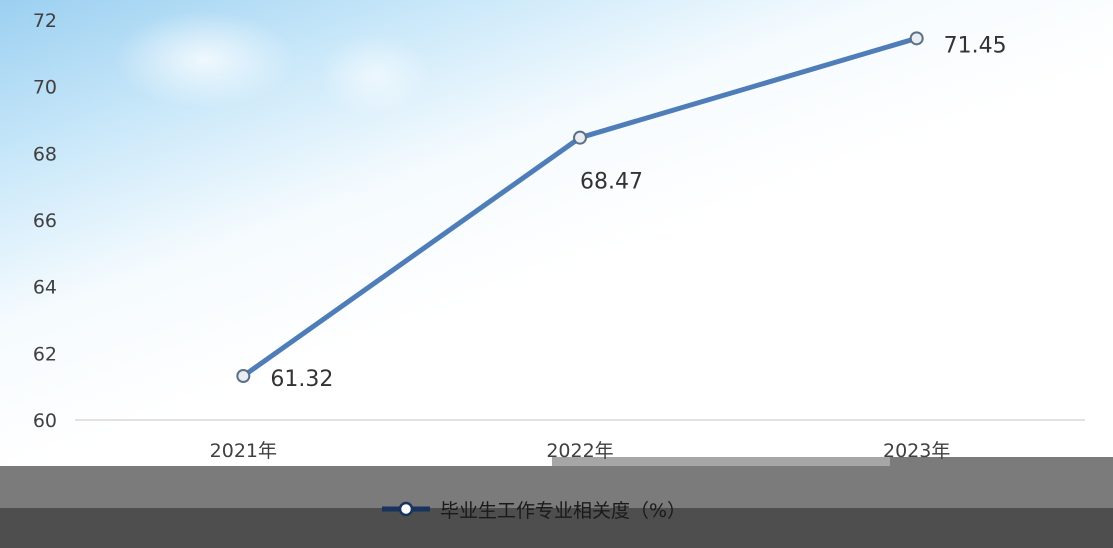 The image size is (1113, 548). Describe the element at coordinates (45, 154) in the screenshot. I see `y-tick-label: 68` at that location.